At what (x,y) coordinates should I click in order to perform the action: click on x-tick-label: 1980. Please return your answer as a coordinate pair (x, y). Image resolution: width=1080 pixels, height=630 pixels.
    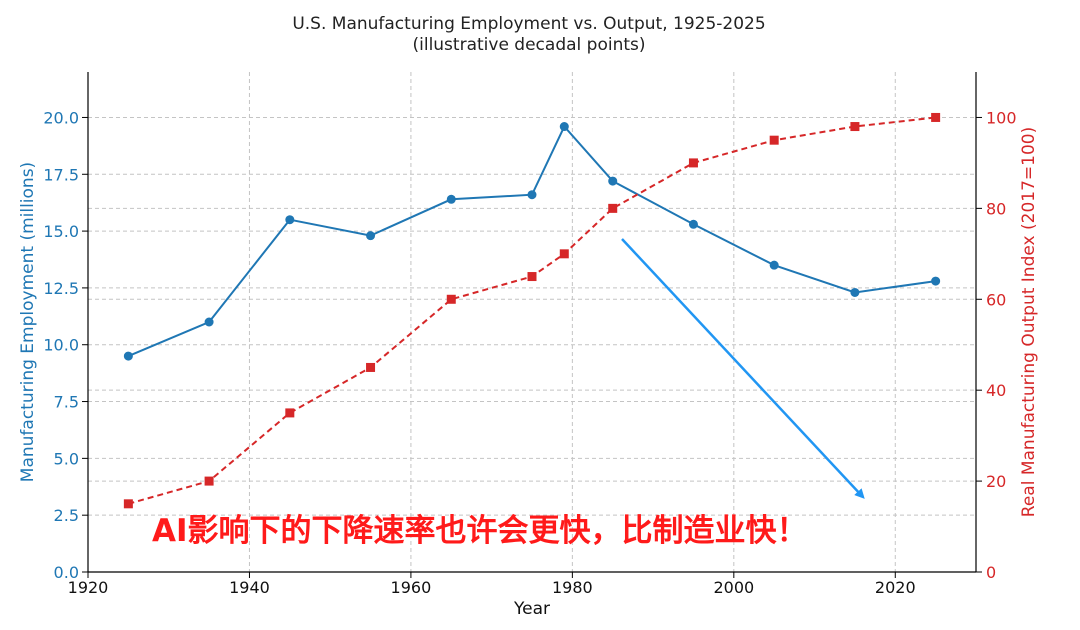
    Looking at the image, I should click on (572, 587).